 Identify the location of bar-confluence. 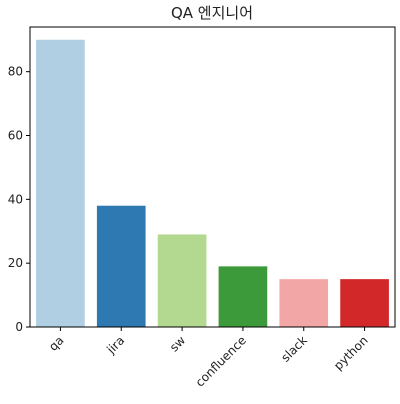
(243, 296).